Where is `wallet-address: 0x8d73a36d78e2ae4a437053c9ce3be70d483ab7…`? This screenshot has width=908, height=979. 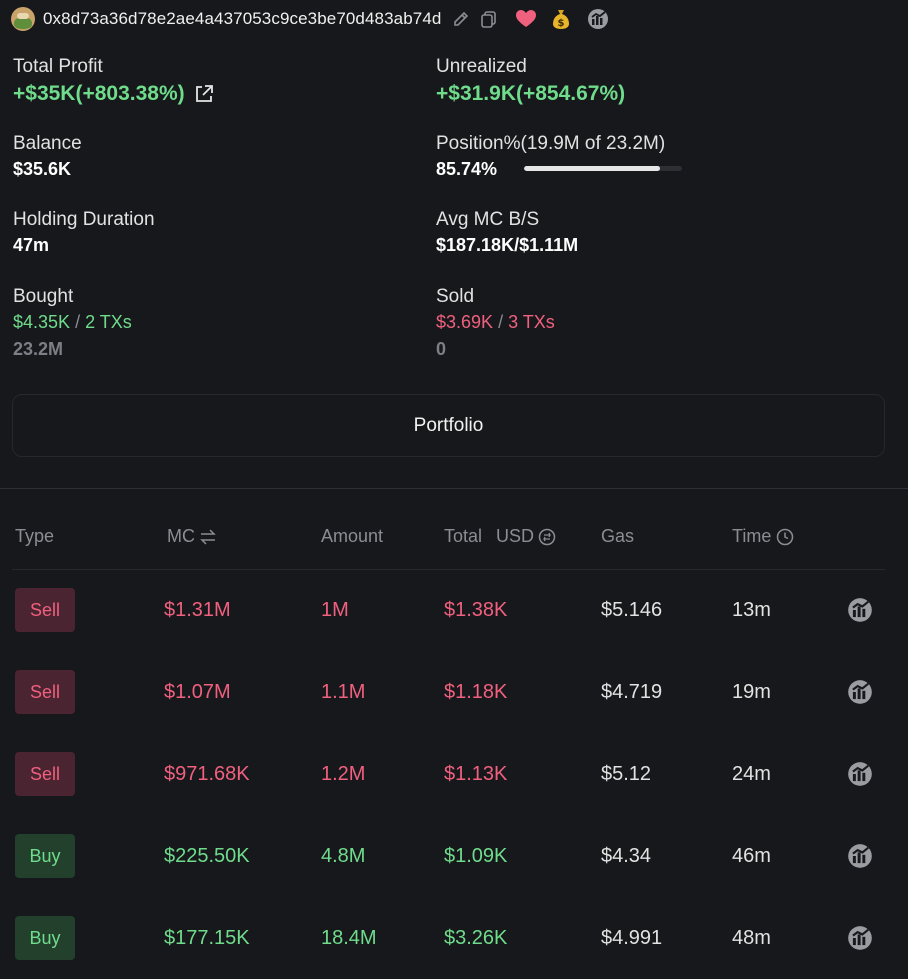 wallet-address: 0x8d73a36d78e2ae4a437053c9ce3be70d483ab7… is located at coordinates (242, 18).